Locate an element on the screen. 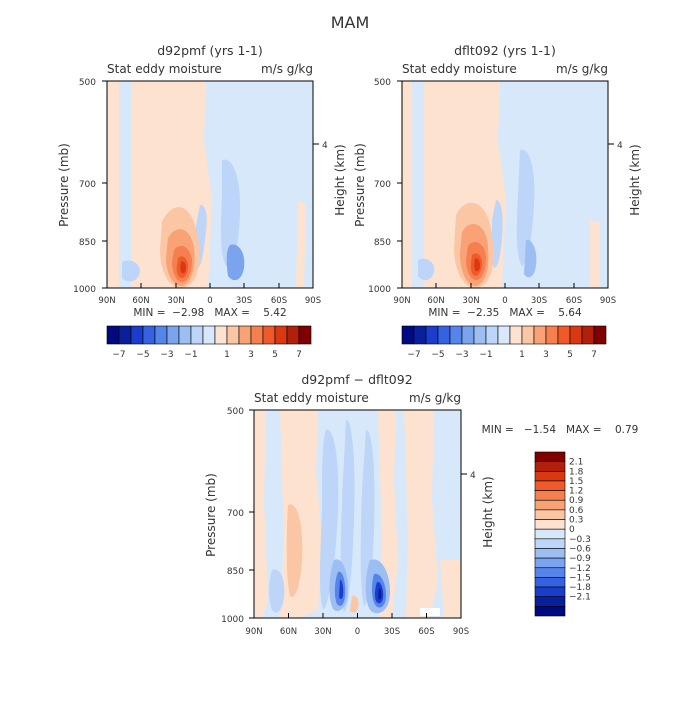 The width and height of the screenshot is (700, 704). min-max-stats: MIN = −2.98 MAX = 5.42 is located at coordinates (209, 313).